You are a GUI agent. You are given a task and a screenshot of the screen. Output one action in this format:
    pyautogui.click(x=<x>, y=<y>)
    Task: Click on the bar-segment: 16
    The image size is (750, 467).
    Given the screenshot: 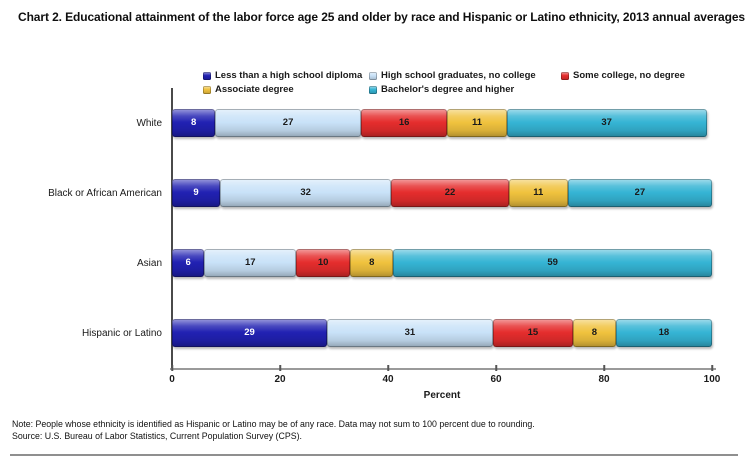 What is the action you would take?
    pyautogui.click(x=404, y=123)
    